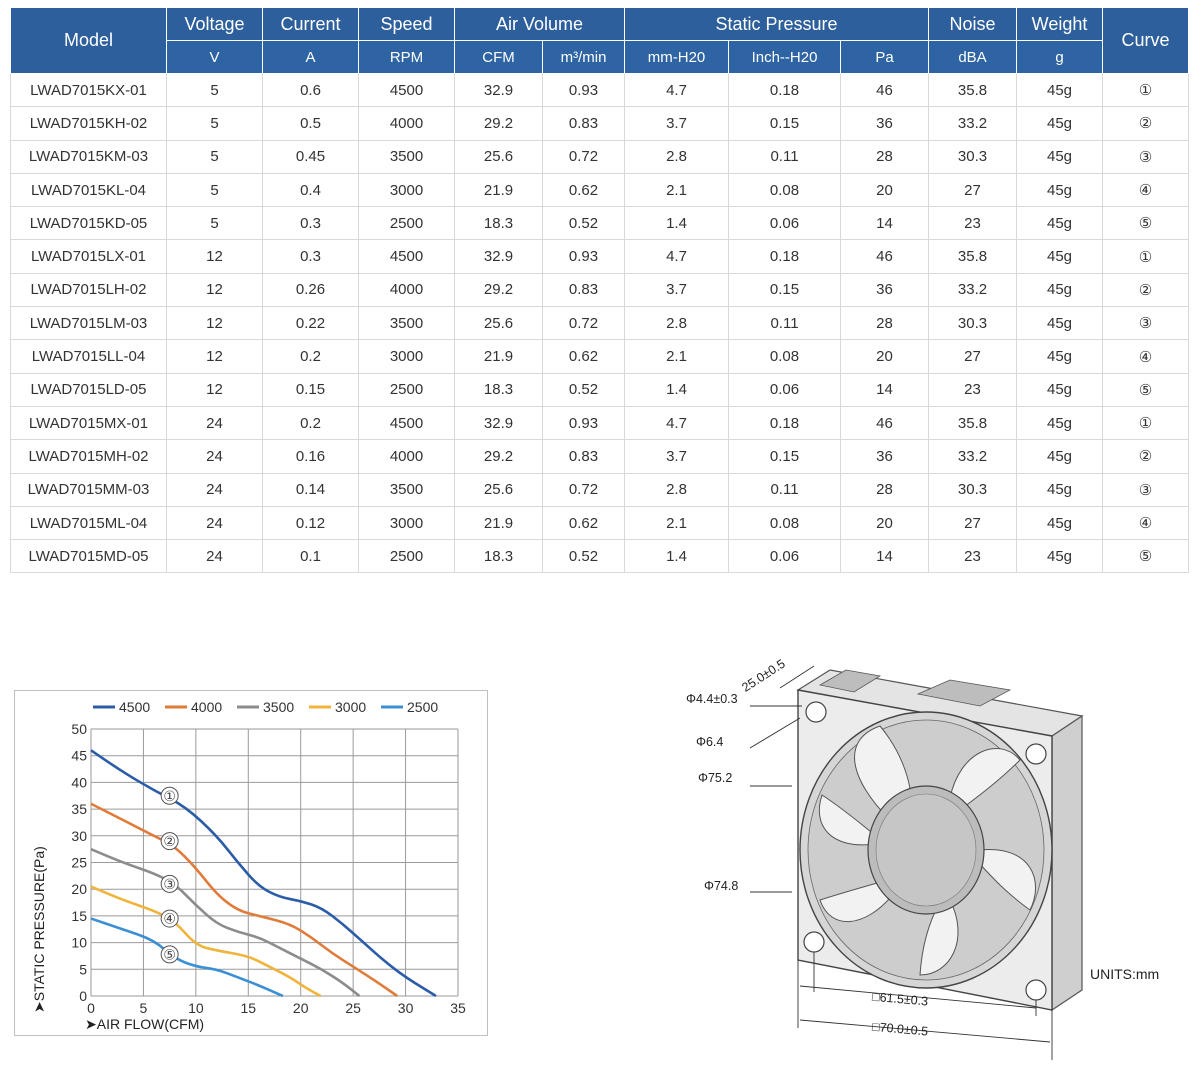 Image resolution: width=1200 pixels, height=1077 pixels. I want to click on cell-model: LWAD7015LH-02, so click(88, 290).